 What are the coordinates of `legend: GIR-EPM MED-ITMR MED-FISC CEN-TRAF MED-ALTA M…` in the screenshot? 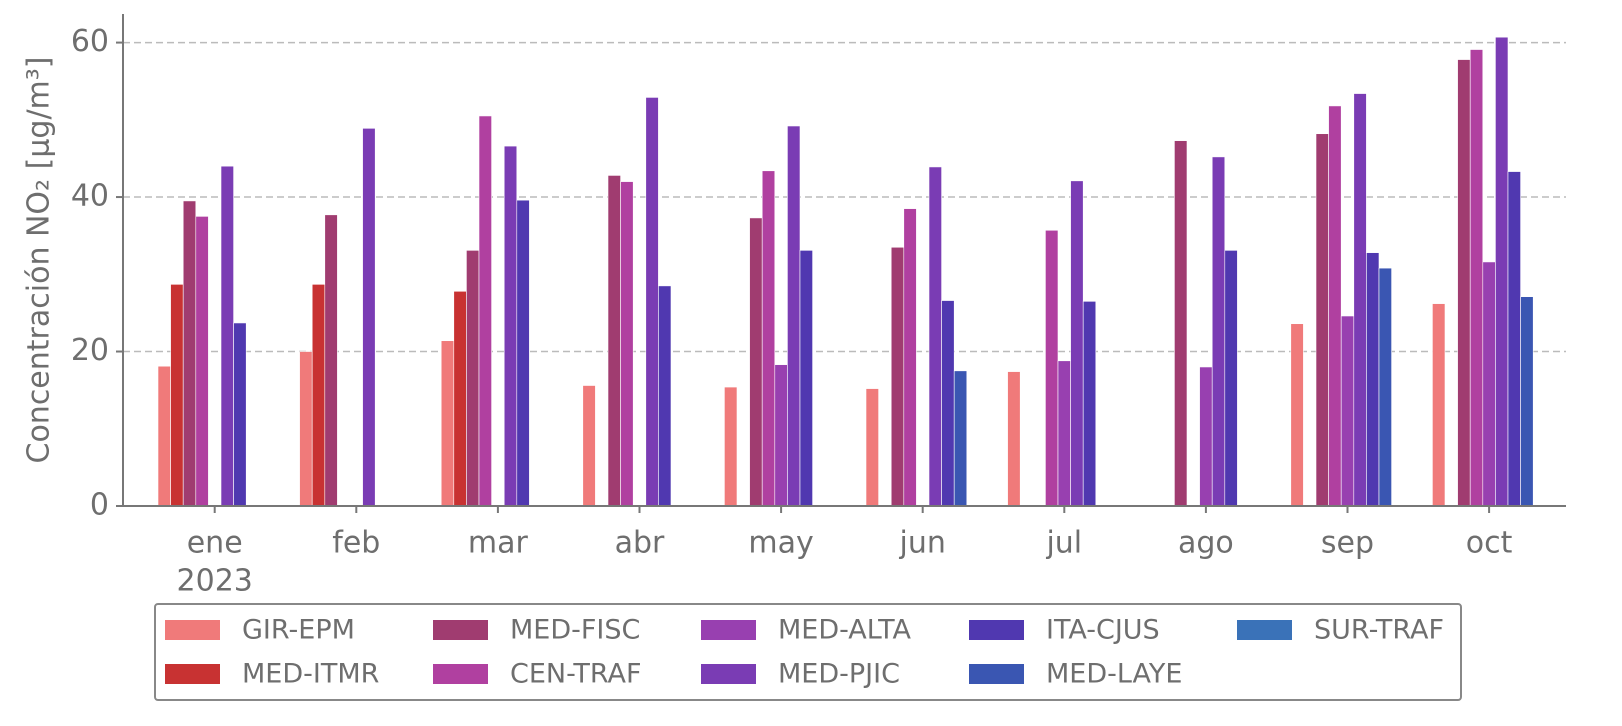 It's located at (804, 652).